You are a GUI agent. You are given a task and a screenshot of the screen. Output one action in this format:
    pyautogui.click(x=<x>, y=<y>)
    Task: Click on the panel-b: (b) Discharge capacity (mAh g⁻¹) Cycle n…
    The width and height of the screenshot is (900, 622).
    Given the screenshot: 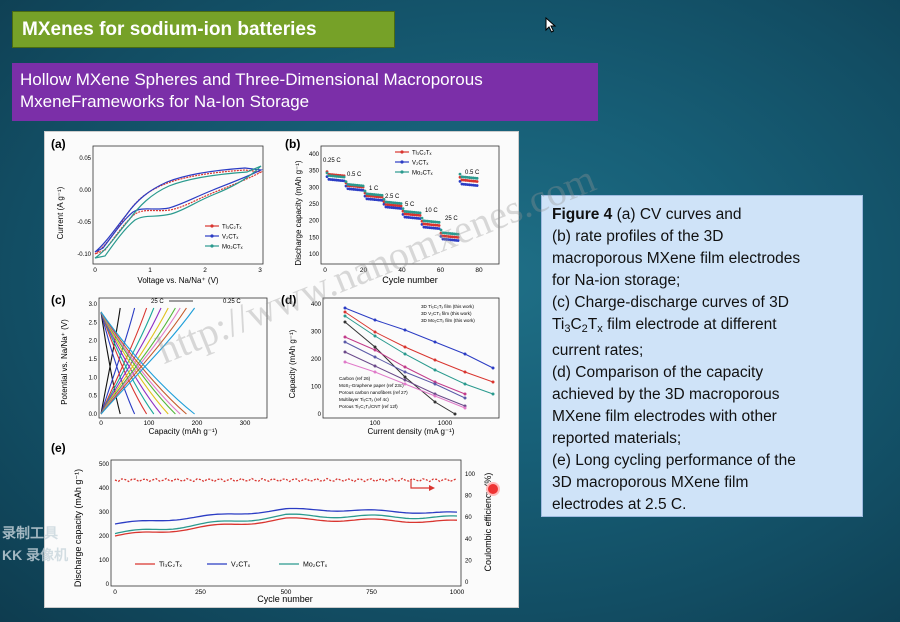 What is the action you would take?
    pyautogui.click(x=392, y=211)
    